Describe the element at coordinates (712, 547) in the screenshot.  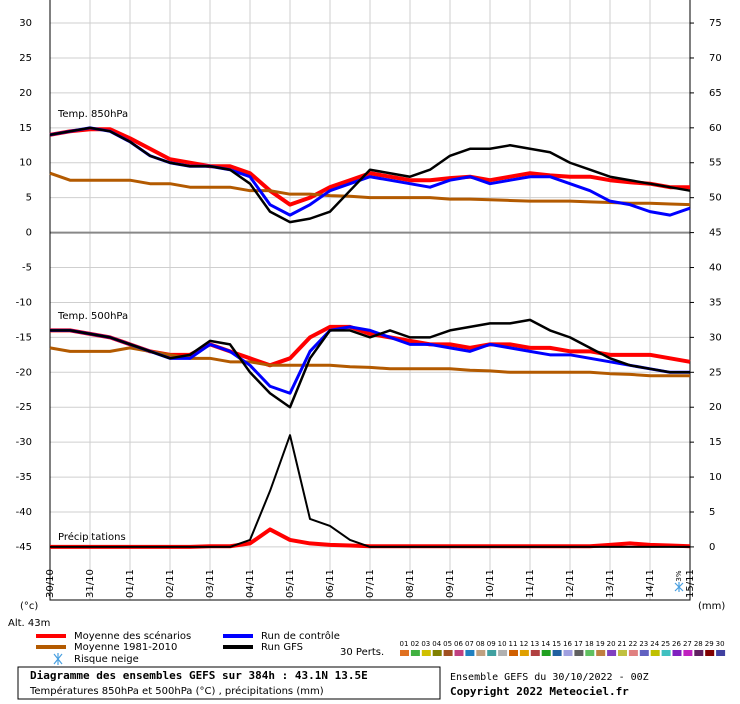
I see `y2-tick-label: 0` at that location.